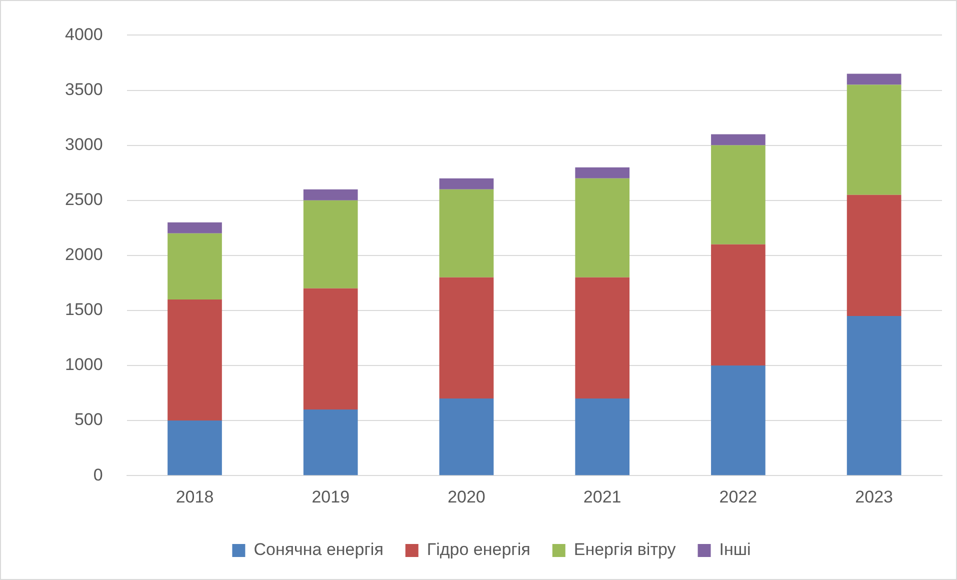 The width and height of the screenshot is (957, 580). I want to click on y-tick-label: 3000, so click(83, 144).